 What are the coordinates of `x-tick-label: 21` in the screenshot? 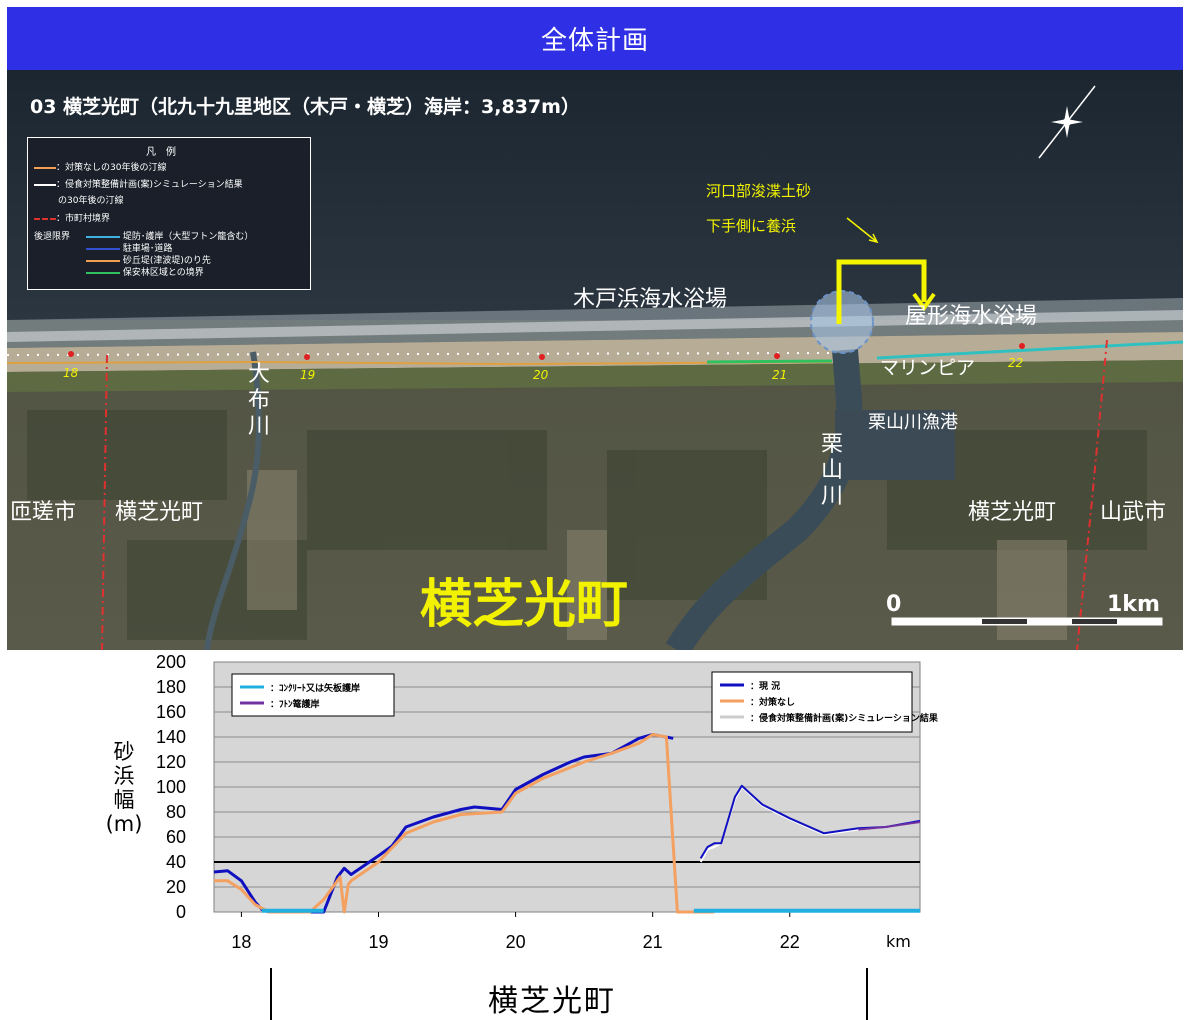 It's located at (653, 942).